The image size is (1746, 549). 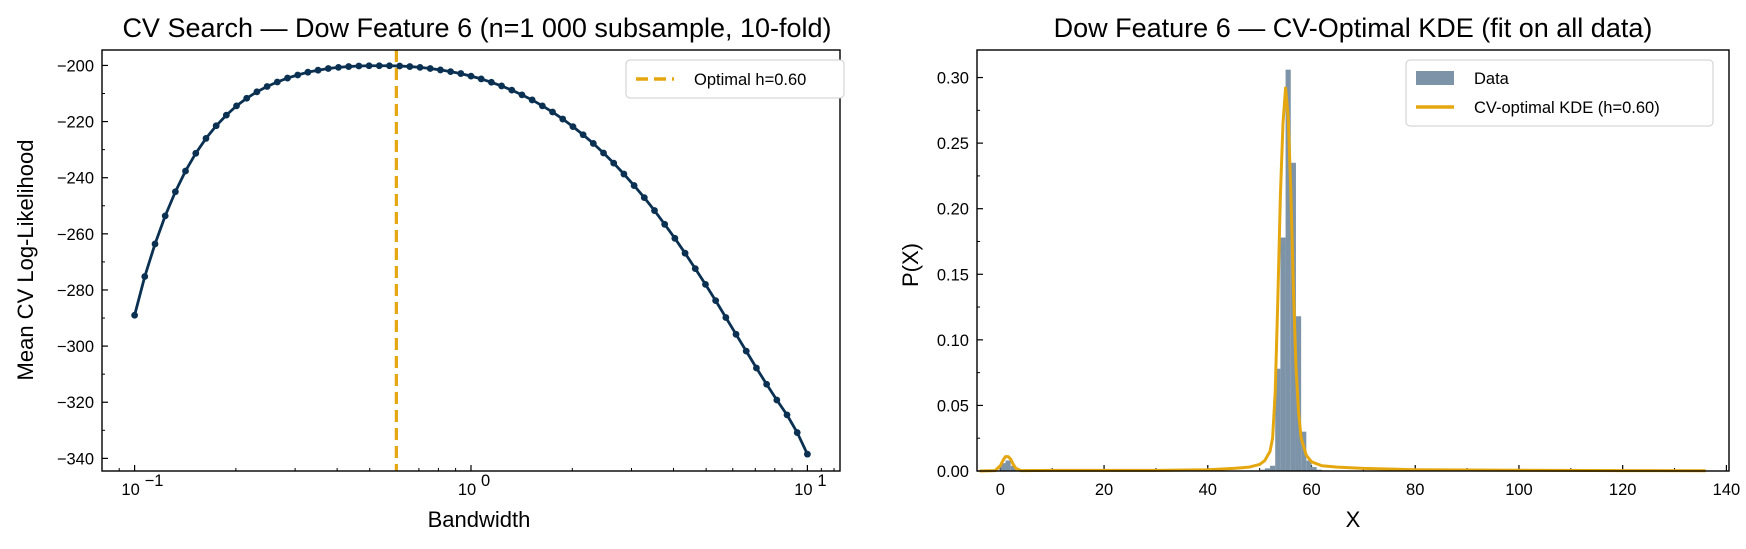 What do you see at coordinates (1567, 108) in the screenshot?
I see `legend-kde-label: CV-optimal KDE (h=0.60)` at bounding box center [1567, 108].